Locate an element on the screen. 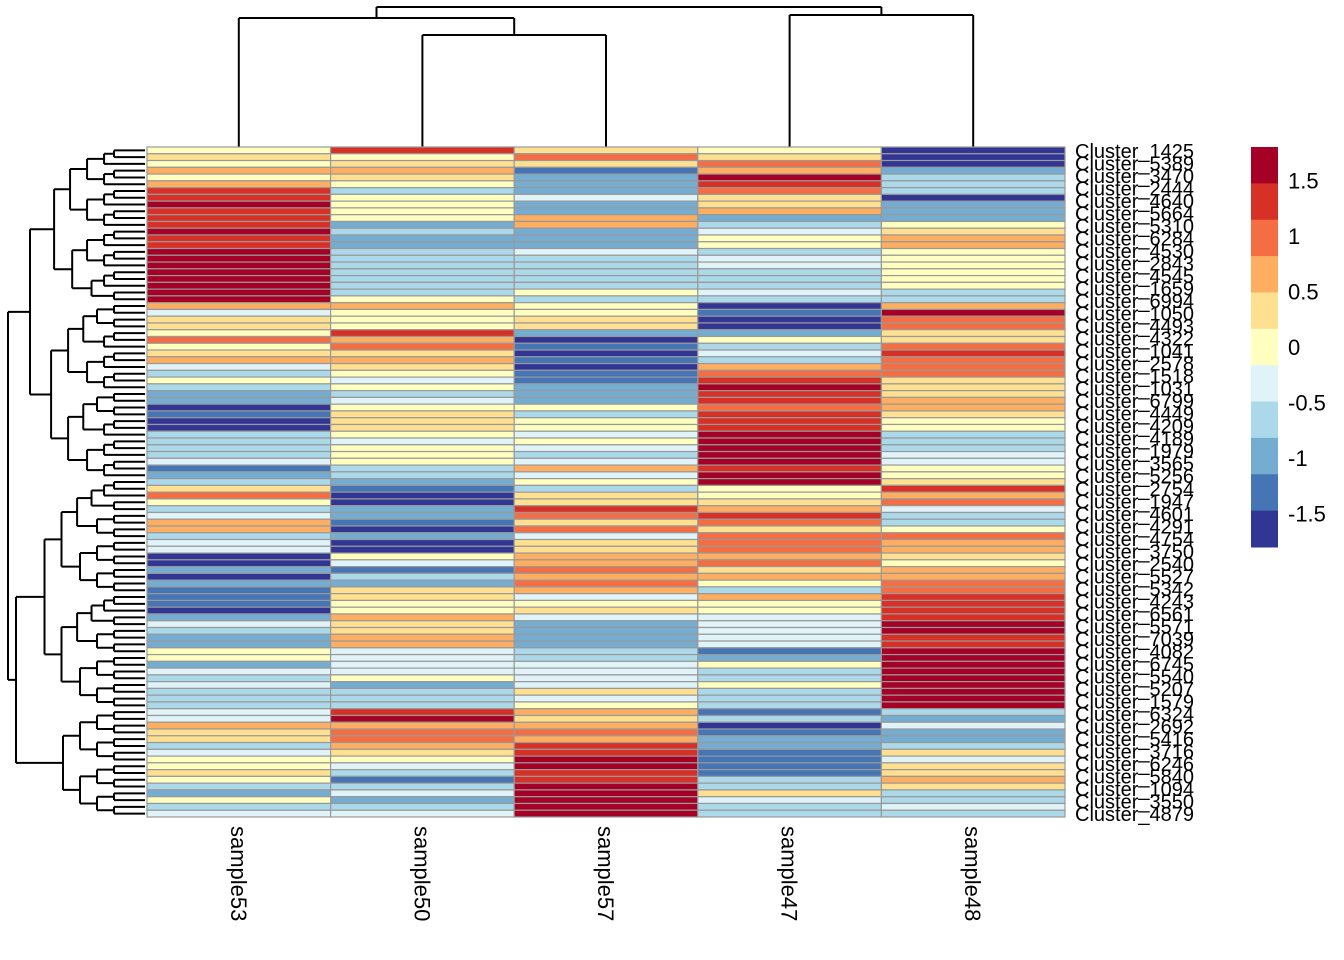 This screenshot has height=960, width=1344. column-label-sample50: sample50 is located at coordinates (421, 873).